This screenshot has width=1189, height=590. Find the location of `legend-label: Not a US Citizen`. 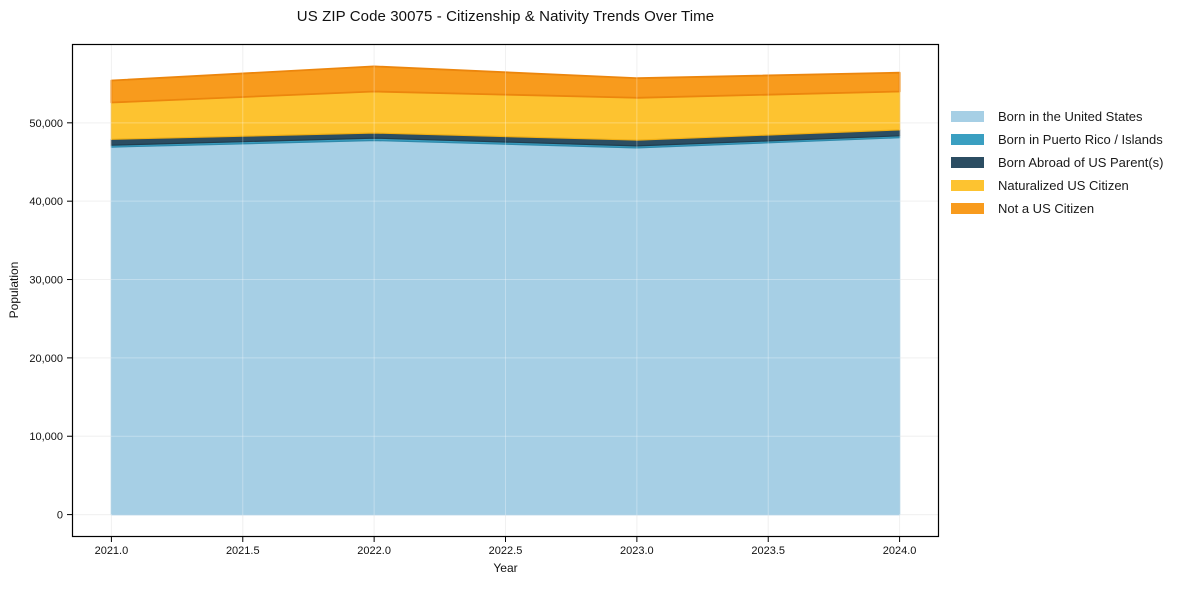

legend-label: Not a US Citizen is located at coordinates (1046, 208).